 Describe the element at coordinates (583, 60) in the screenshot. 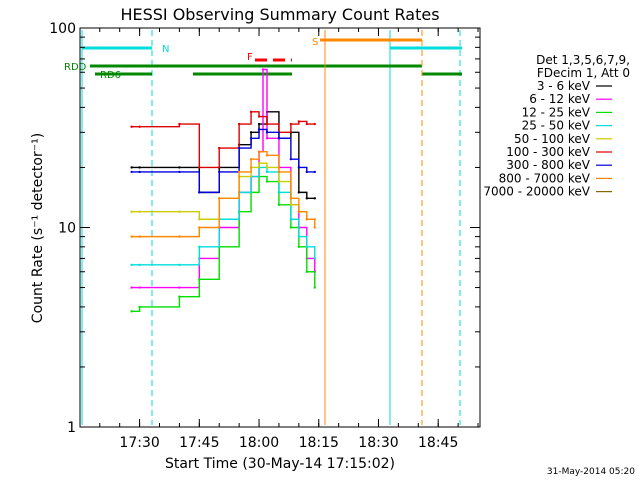

I see `legend-header-line-1: Det 1,3,5,6,7,9,` at that location.